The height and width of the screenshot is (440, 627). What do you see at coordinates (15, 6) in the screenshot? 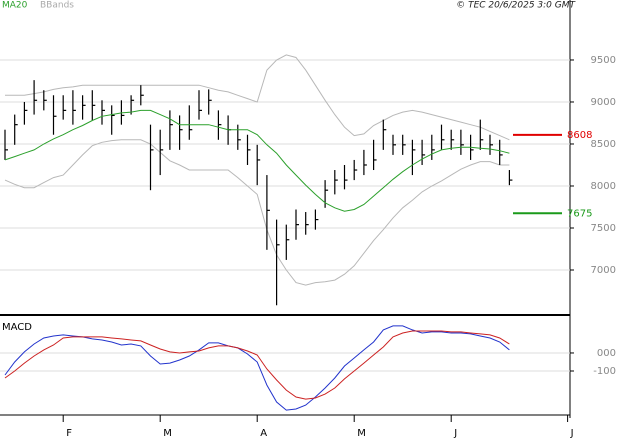
I see `legend-ma20: MA20` at bounding box center [15, 6].